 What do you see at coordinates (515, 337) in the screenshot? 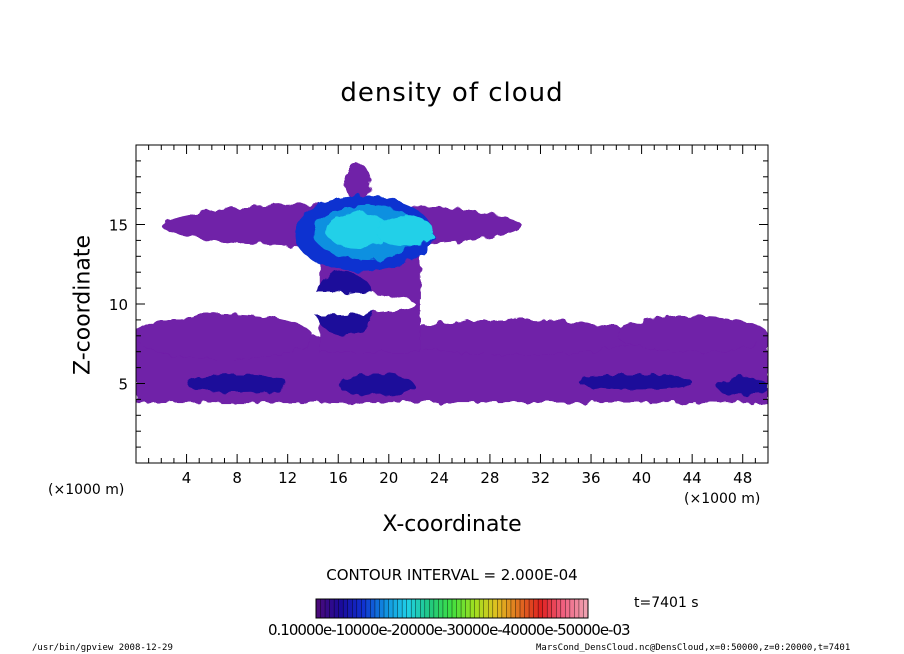
I see `lower-layer-bump-mid` at bounding box center [515, 337].